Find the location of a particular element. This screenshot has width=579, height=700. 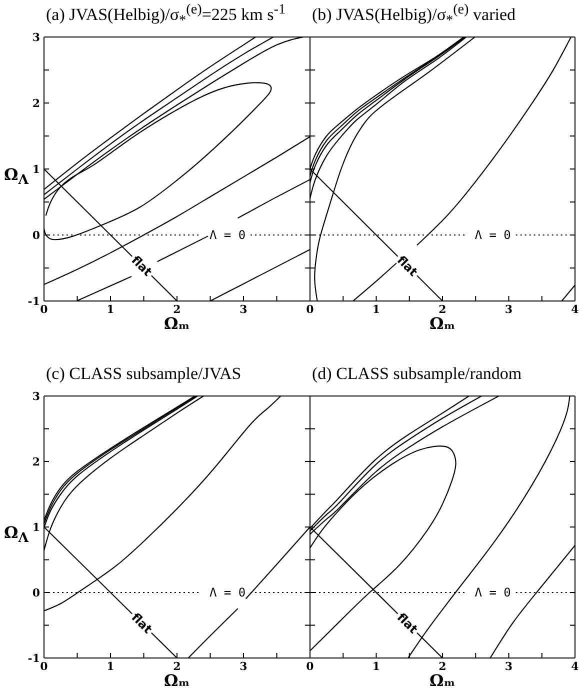

chart-title: (d) CLASS subsample/random is located at coordinates (417, 373).